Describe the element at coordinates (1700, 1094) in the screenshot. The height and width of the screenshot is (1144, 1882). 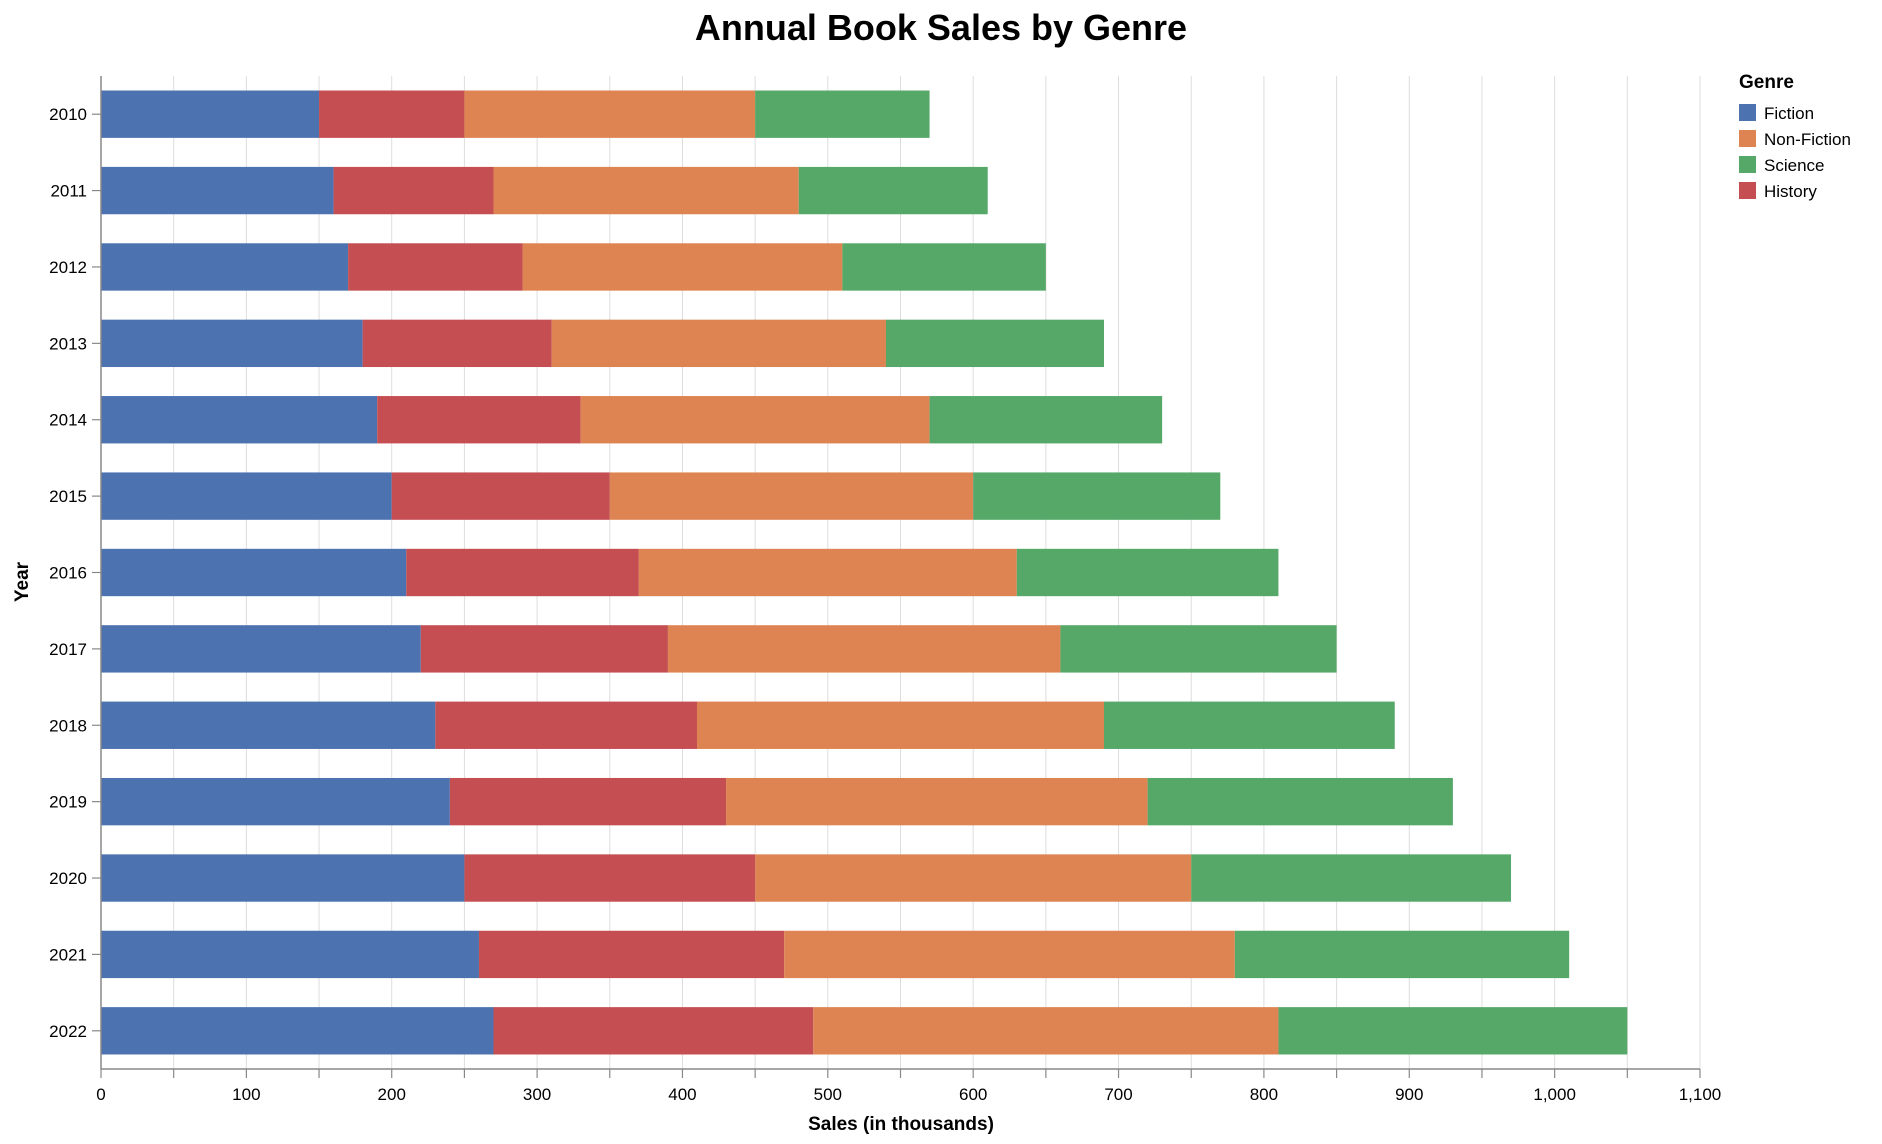
I see `x-tick-label: 1,100` at that location.